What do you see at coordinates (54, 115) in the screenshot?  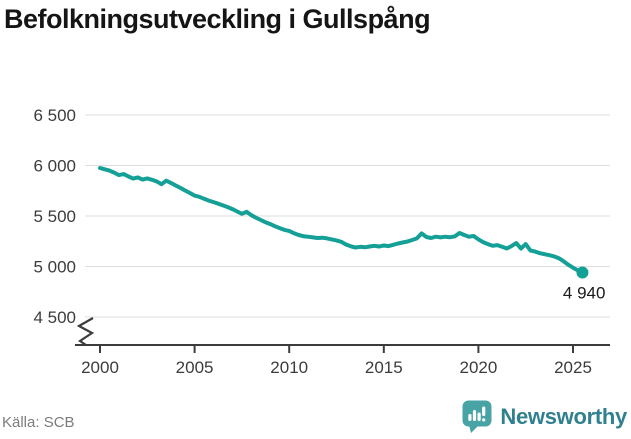 I see `y-tick-label: 6 500` at bounding box center [54, 115].